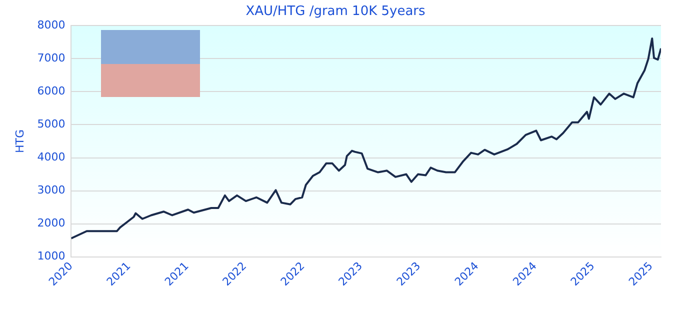  I want to click on y-tick-label: 4000, so click(51, 157).